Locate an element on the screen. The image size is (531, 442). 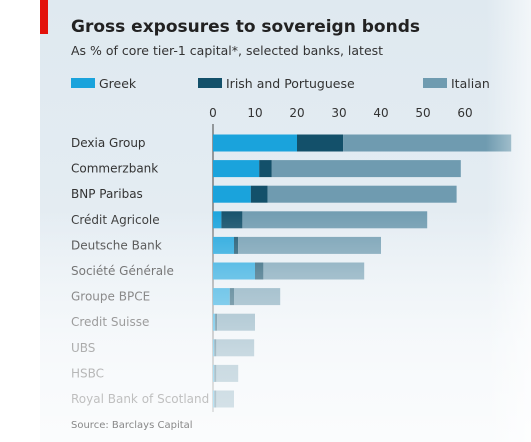
bar-italian-credit-suisse is located at coordinates (236, 322).